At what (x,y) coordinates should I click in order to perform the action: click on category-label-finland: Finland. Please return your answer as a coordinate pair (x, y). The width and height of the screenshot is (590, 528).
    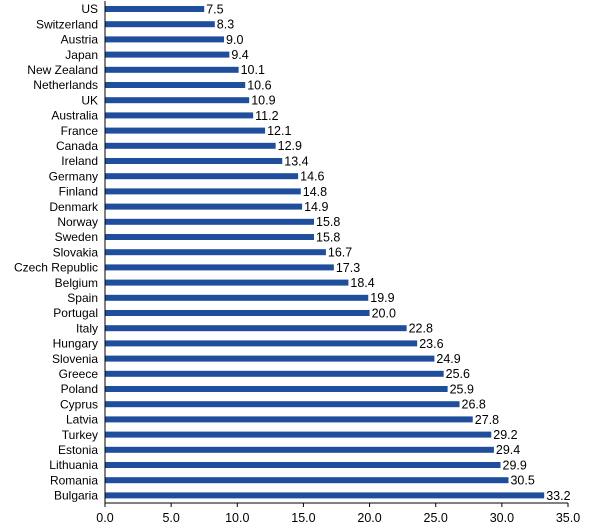
    Looking at the image, I should click on (78, 192).